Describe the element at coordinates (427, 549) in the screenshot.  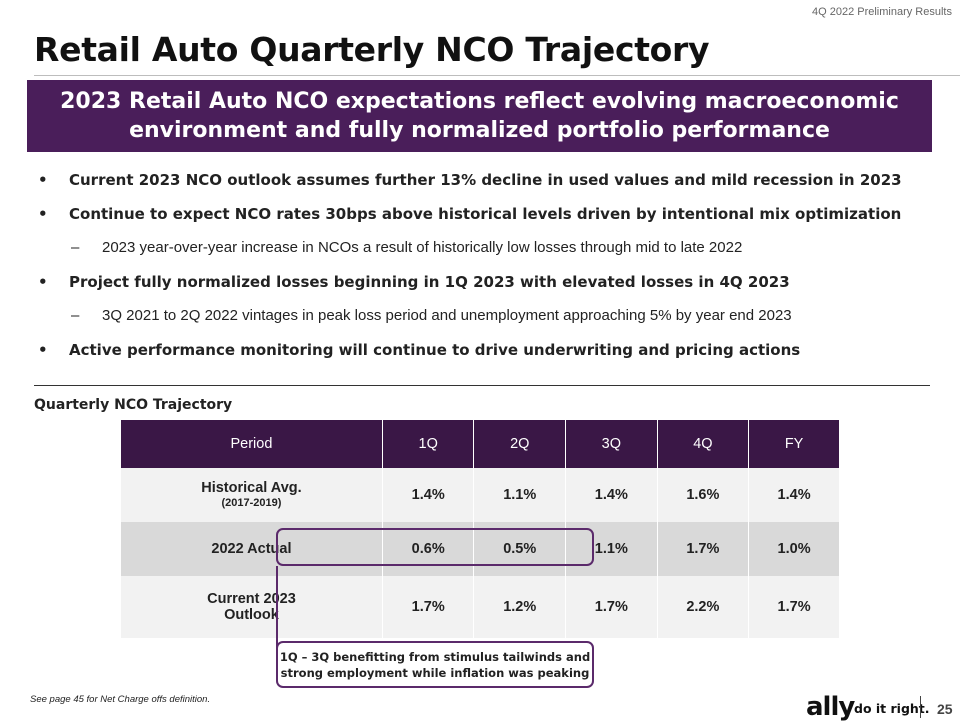
I see `value-cell: 0.6%` at that location.